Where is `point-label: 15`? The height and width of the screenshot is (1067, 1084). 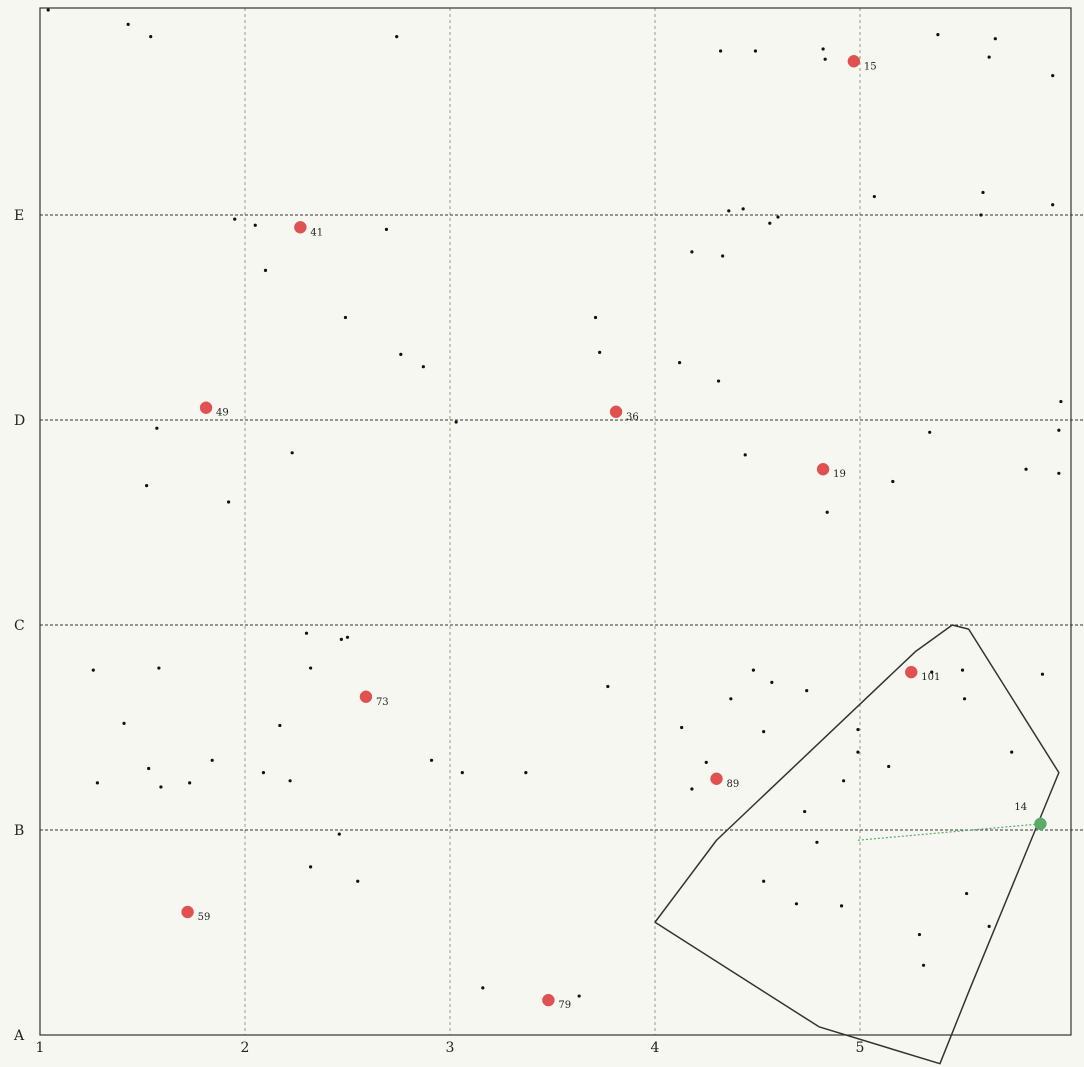 point-label: 15 is located at coordinates (870, 66).